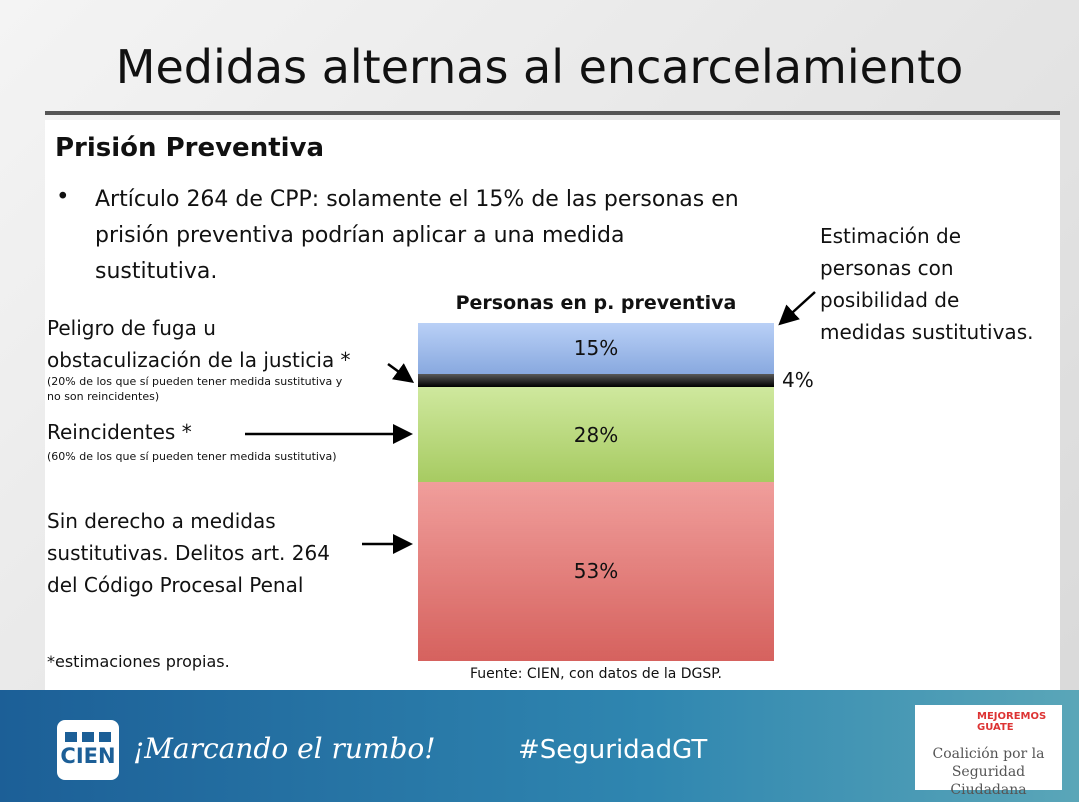 This screenshot has height=802, width=1079. Describe the element at coordinates (539, 67) in the screenshot. I see `slide-title: Medidas alternas al encarcelamiento` at that location.